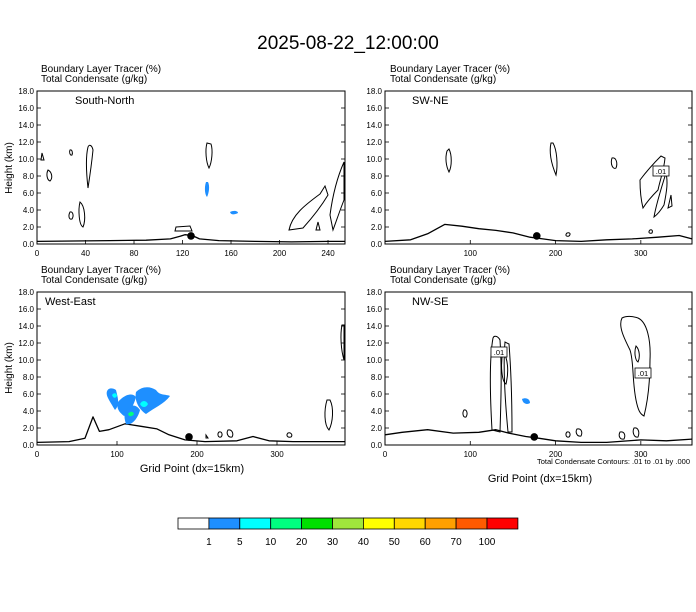 The height and width of the screenshot is (612, 696). Describe the element at coordinates (94, 79) in the screenshot. I see `panel1-header-line2: Total Condensate (g/kg)` at that location.